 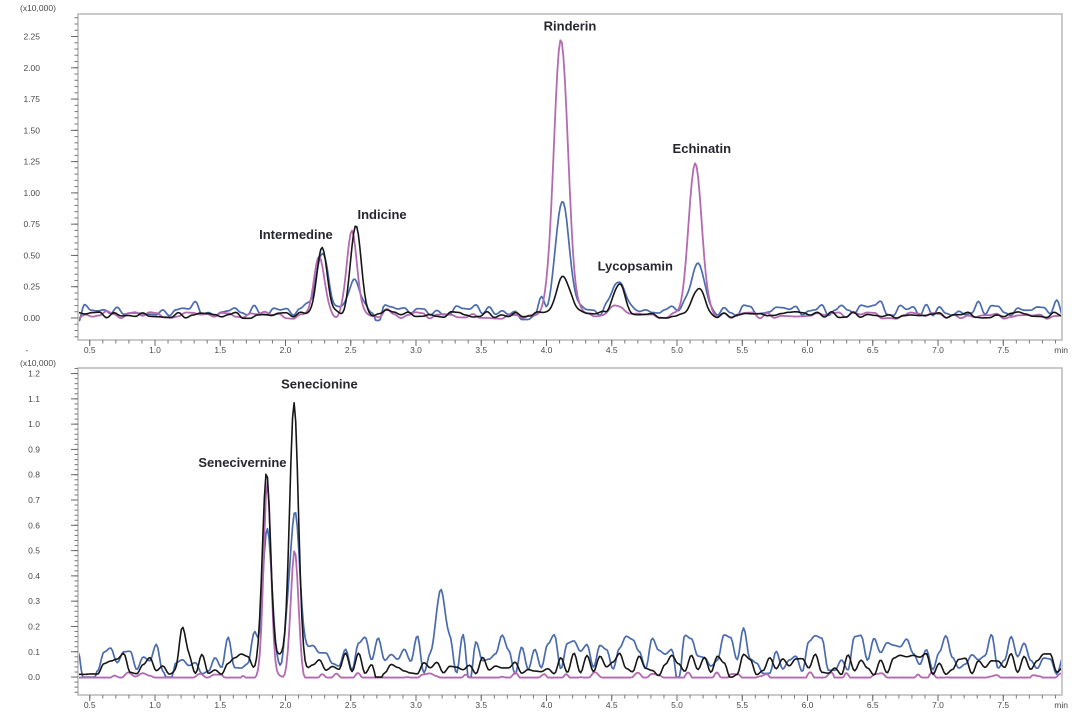 I want to click on y-tick-label: 0.9, so click(x=34, y=449).